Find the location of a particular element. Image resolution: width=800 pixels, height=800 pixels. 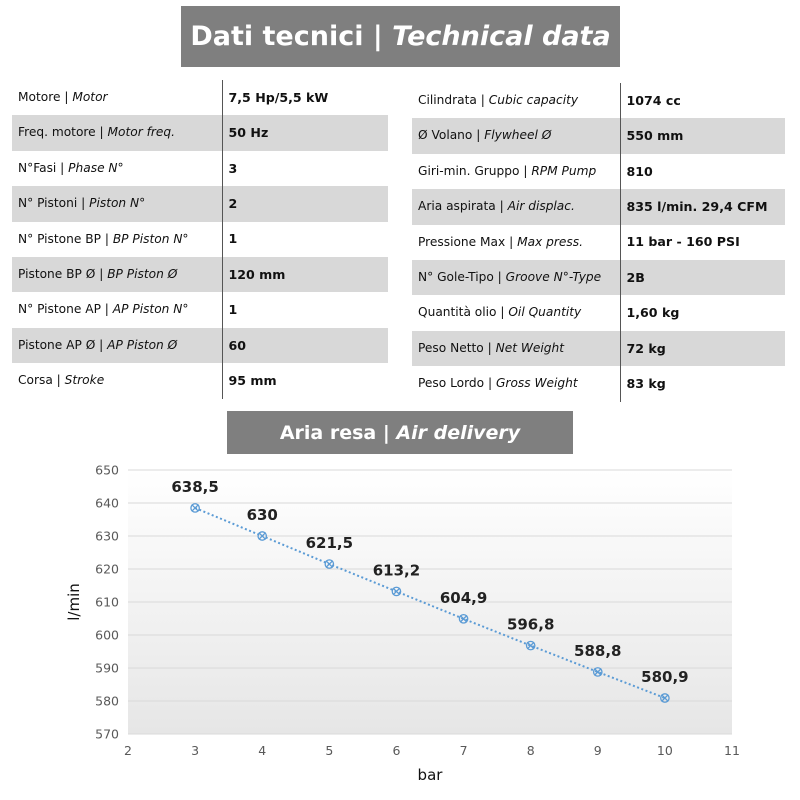

x-tick-label: 7 is located at coordinates (464, 750).